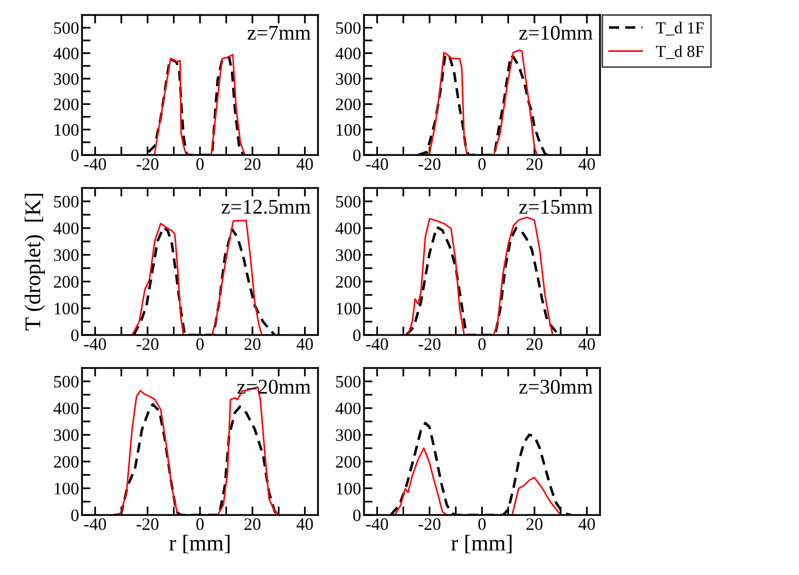 This screenshot has height=575, width=799. Describe the element at coordinates (556, 207) in the screenshot. I see `annotation: z=15mm` at that location.